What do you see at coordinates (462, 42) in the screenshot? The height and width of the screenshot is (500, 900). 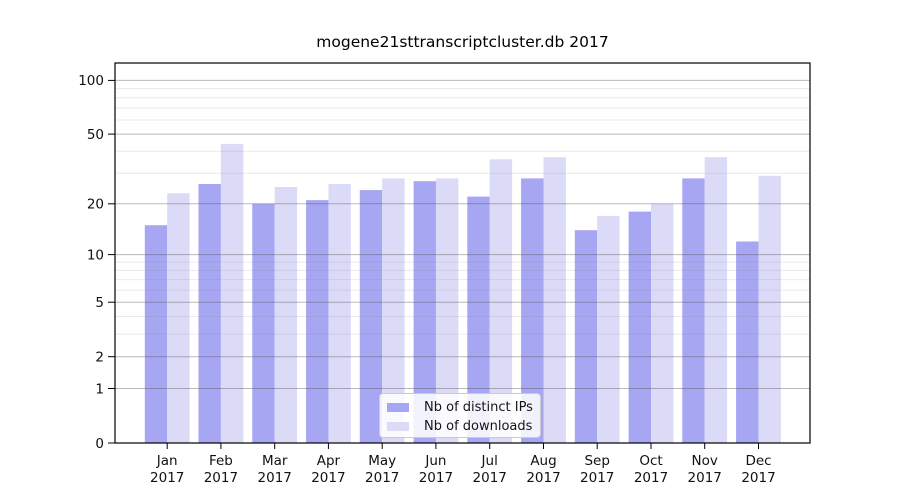 I see `chart-title: mogene21sttranscriptcluster.db 2017` at bounding box center [462, 42].